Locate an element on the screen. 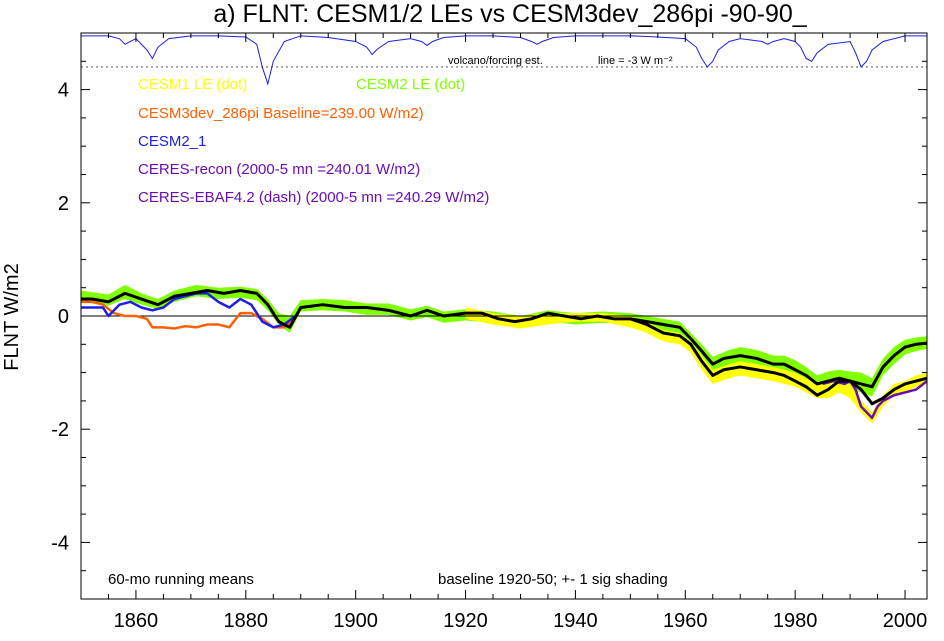 This screenshot has height=641, width=944. x-tick-label: 1880 is located at coordinates (246, 621).